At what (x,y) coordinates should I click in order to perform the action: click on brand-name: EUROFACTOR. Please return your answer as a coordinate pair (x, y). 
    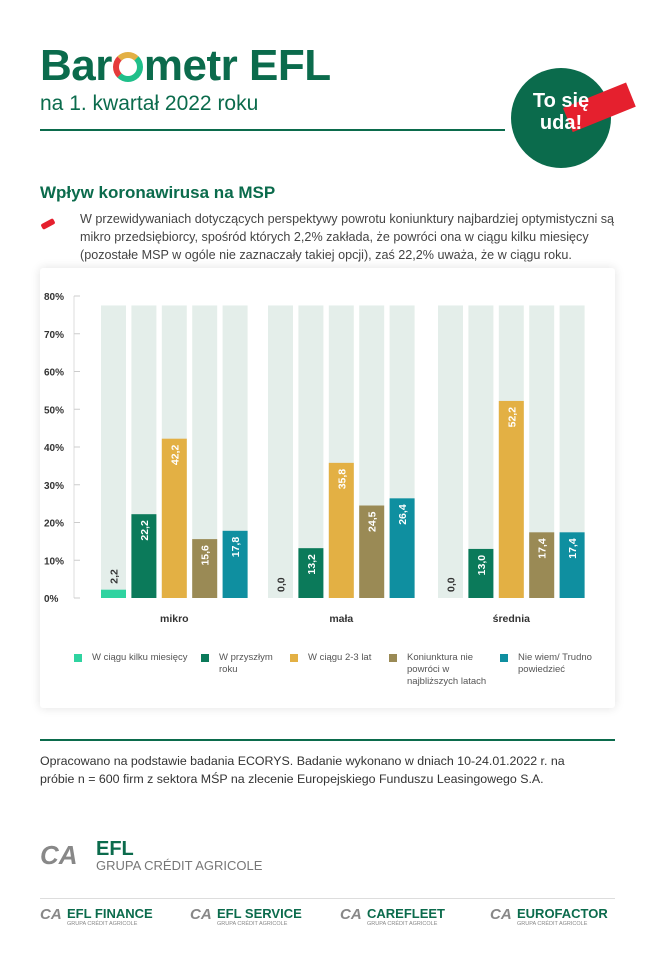
    Looking at the image, I should click on (562, 913).